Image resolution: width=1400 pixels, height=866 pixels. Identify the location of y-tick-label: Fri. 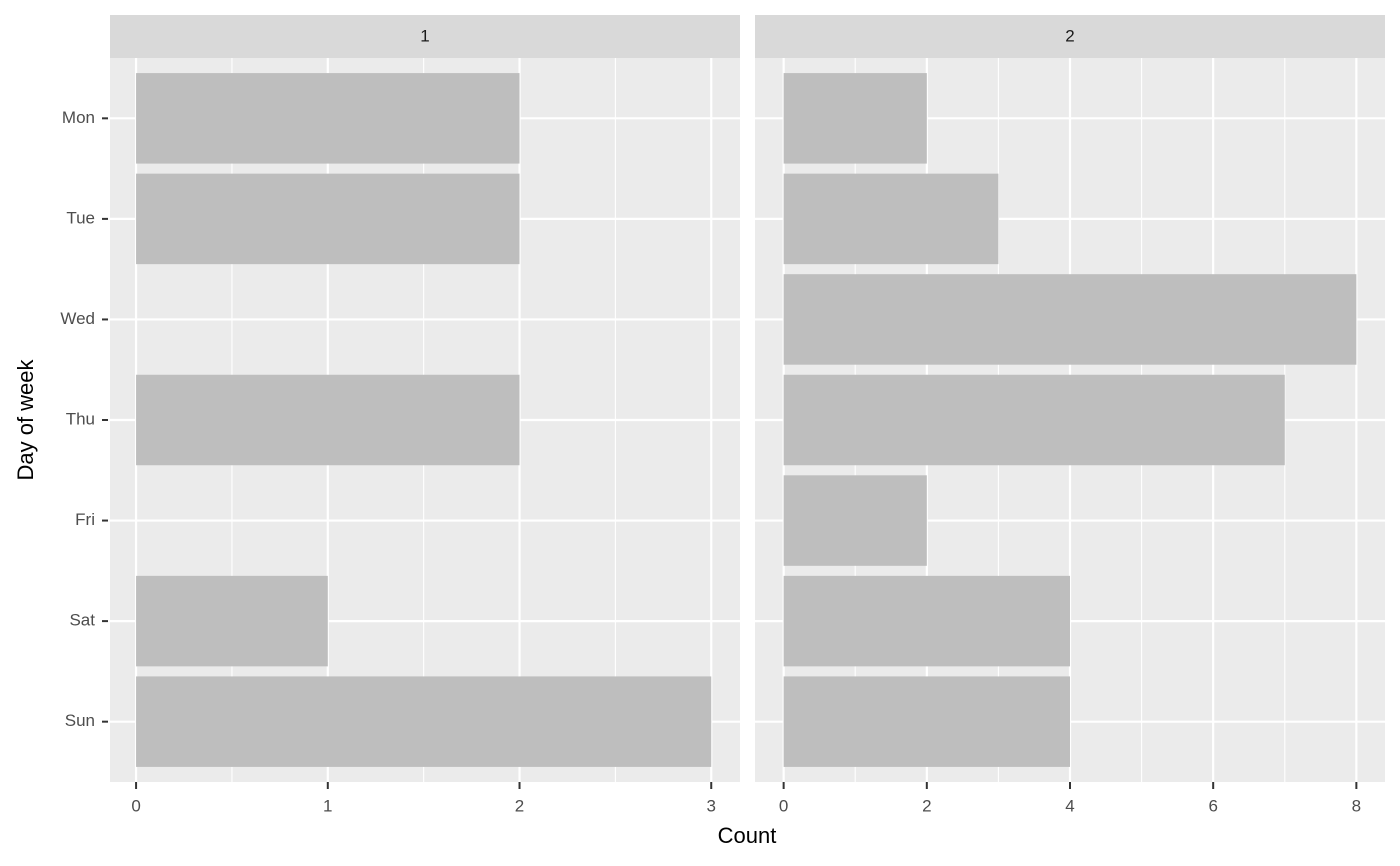
(85, 519).